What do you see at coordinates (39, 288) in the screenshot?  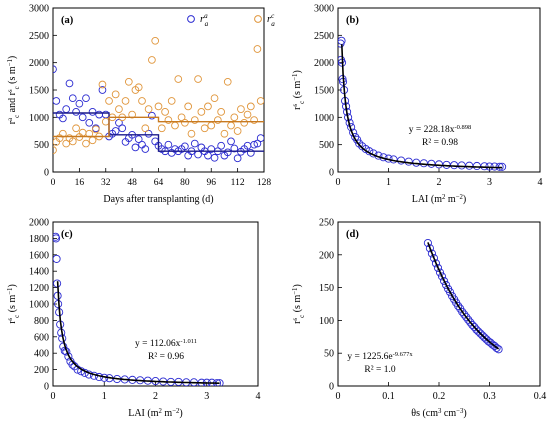 I see `y-tick-label: 1200` at bounding box center [39, 288].